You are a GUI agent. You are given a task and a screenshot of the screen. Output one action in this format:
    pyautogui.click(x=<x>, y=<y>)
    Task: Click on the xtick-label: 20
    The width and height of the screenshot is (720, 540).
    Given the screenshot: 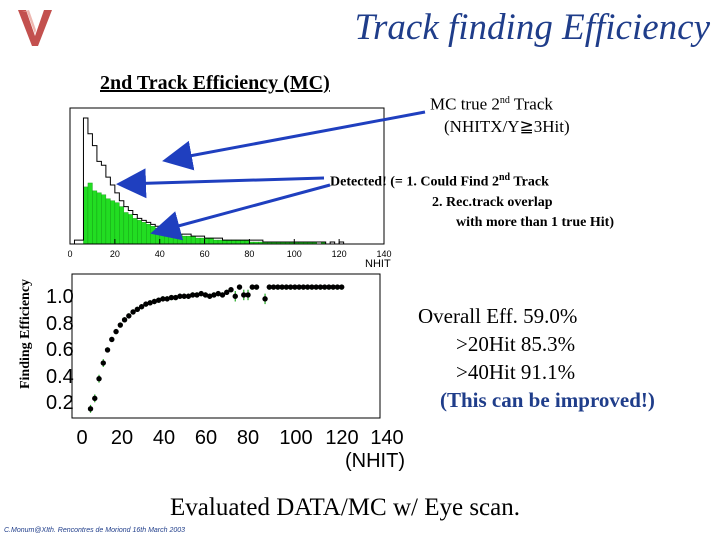 What is the action you would take?
    pyautogui.click(x=122, y=438)
    